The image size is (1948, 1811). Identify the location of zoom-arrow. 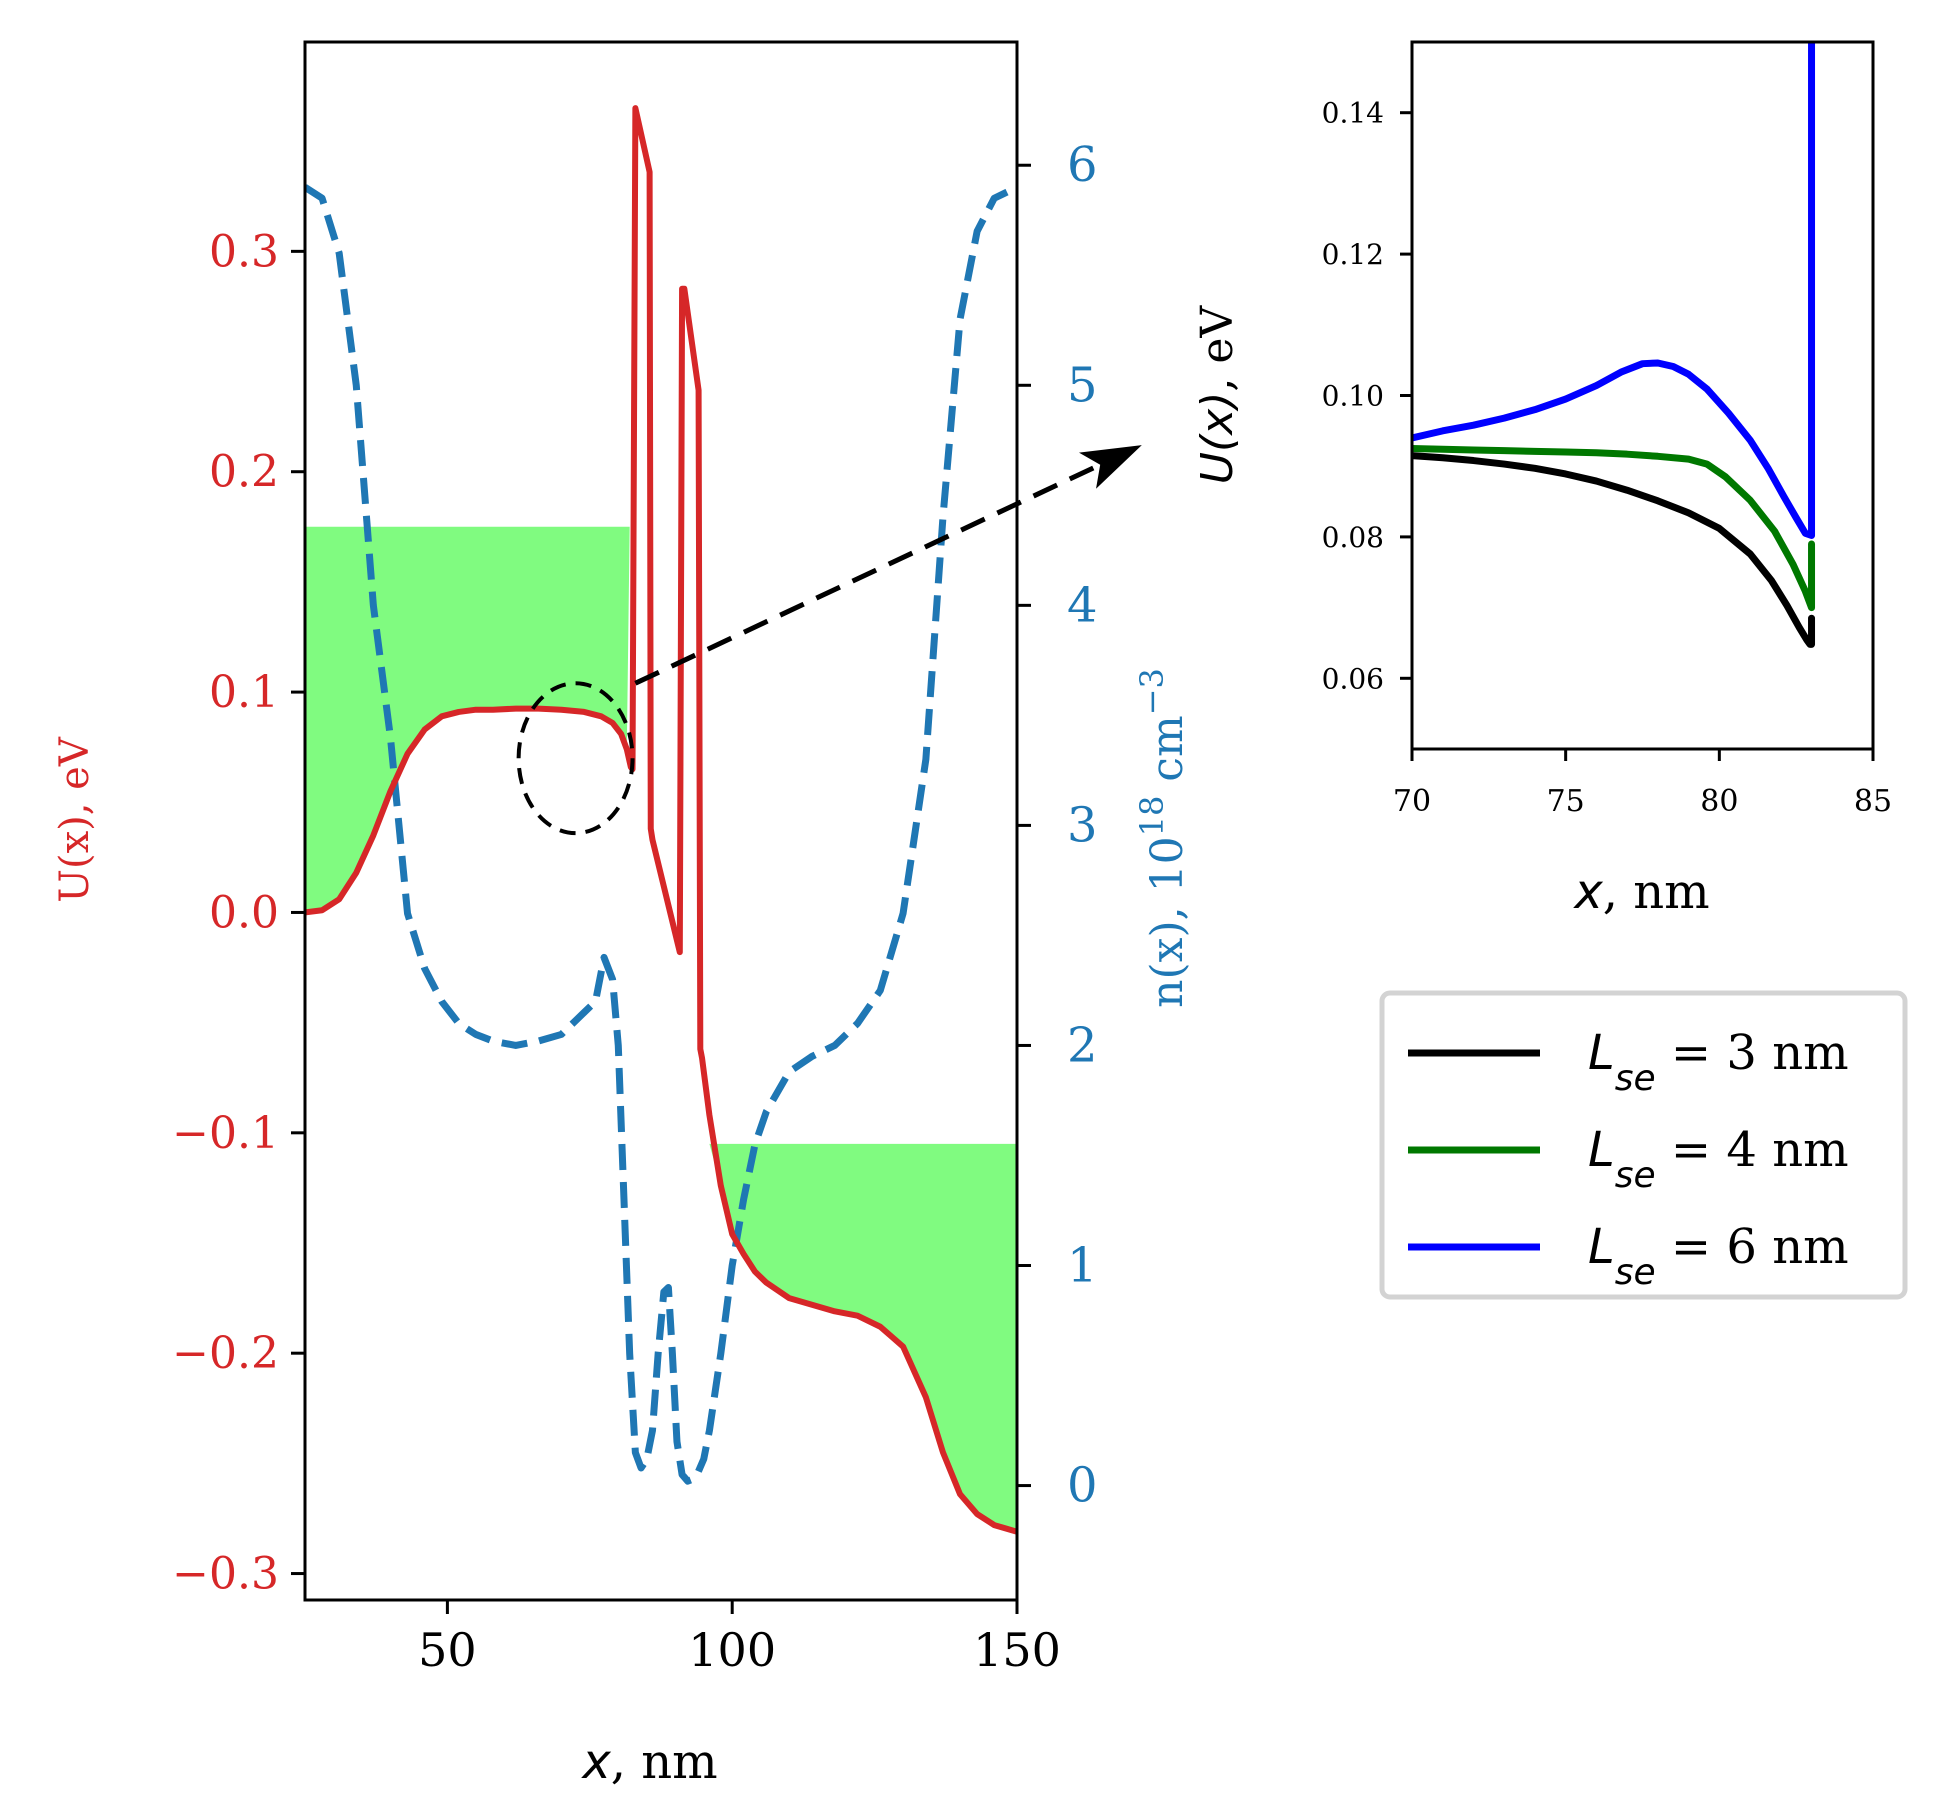
(888, 564).